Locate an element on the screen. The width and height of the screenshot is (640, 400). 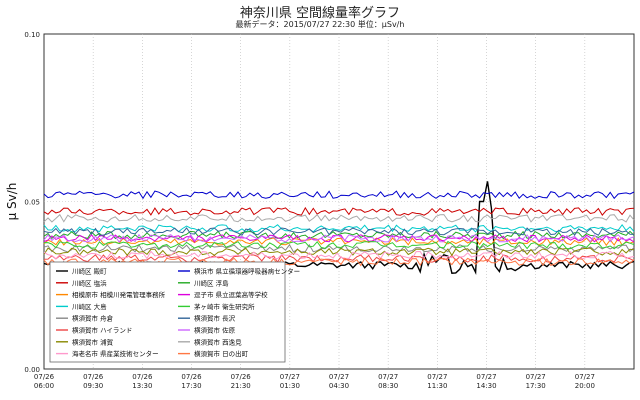
legend-label: 横須賀市 長沢 is located at coordinates (215, 318).